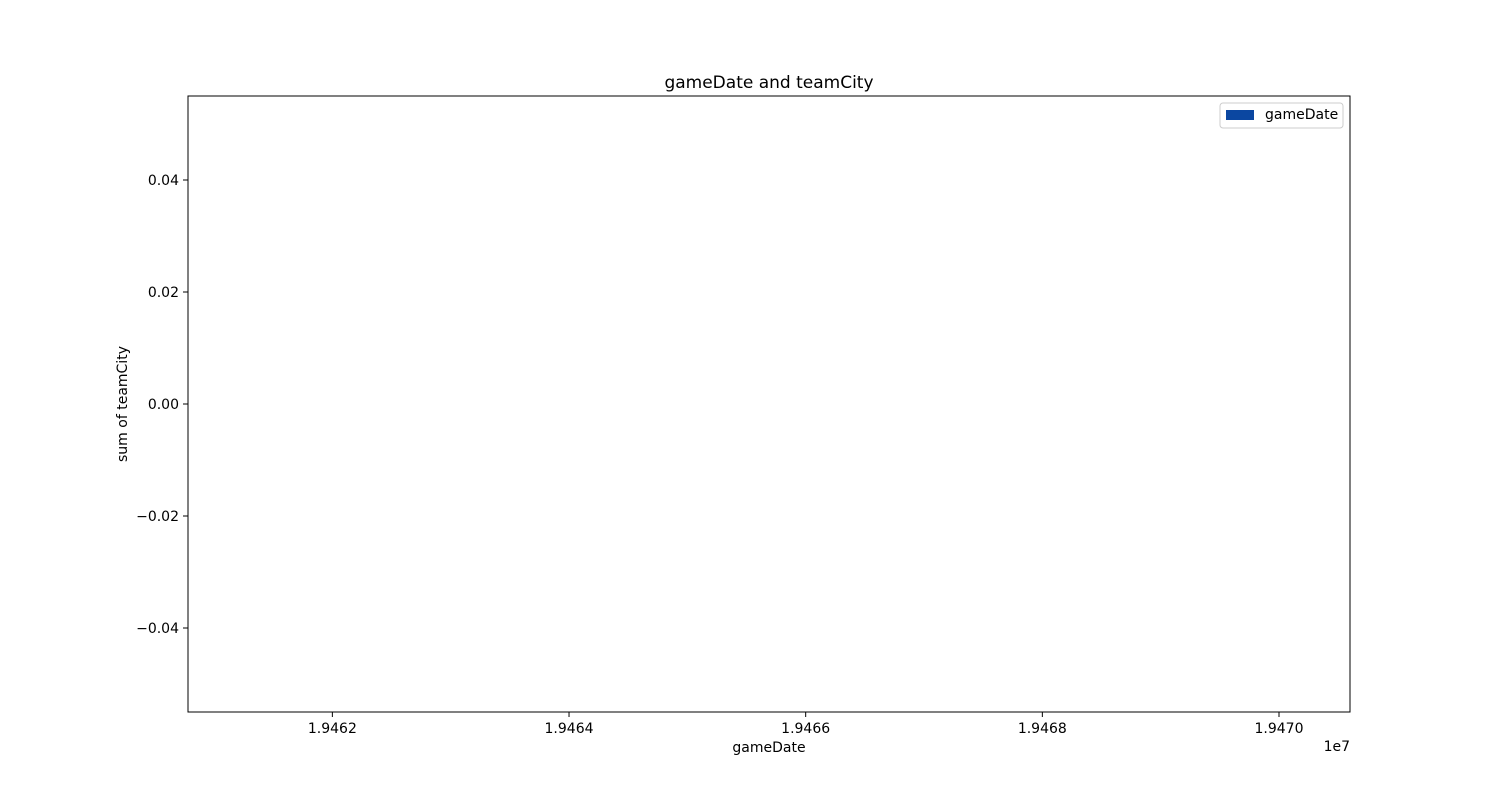  Describe the element at coordinates (123, 404) in the screenshot. I see `y-axis-label: sum of teamCity` at that location.